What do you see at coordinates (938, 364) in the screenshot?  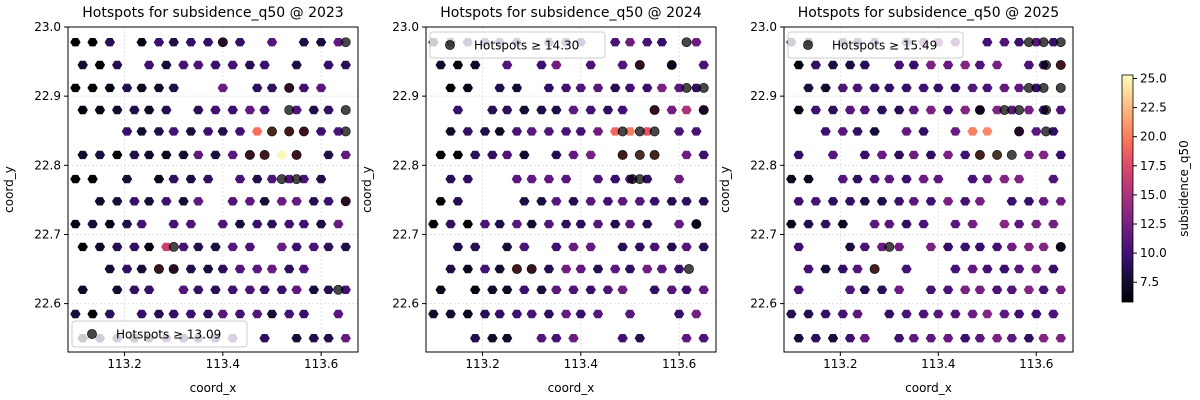 I see `x-tick-label: 113.4` at bounding box center [938, 364].